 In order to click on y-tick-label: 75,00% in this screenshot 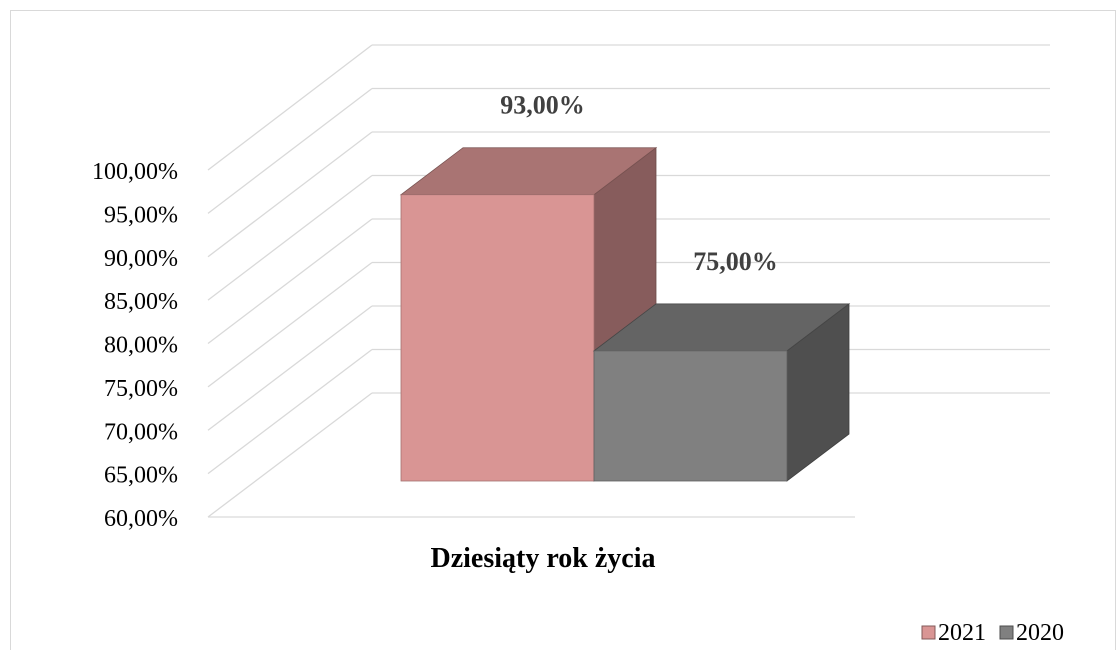, I will do `click(141, 389)`.